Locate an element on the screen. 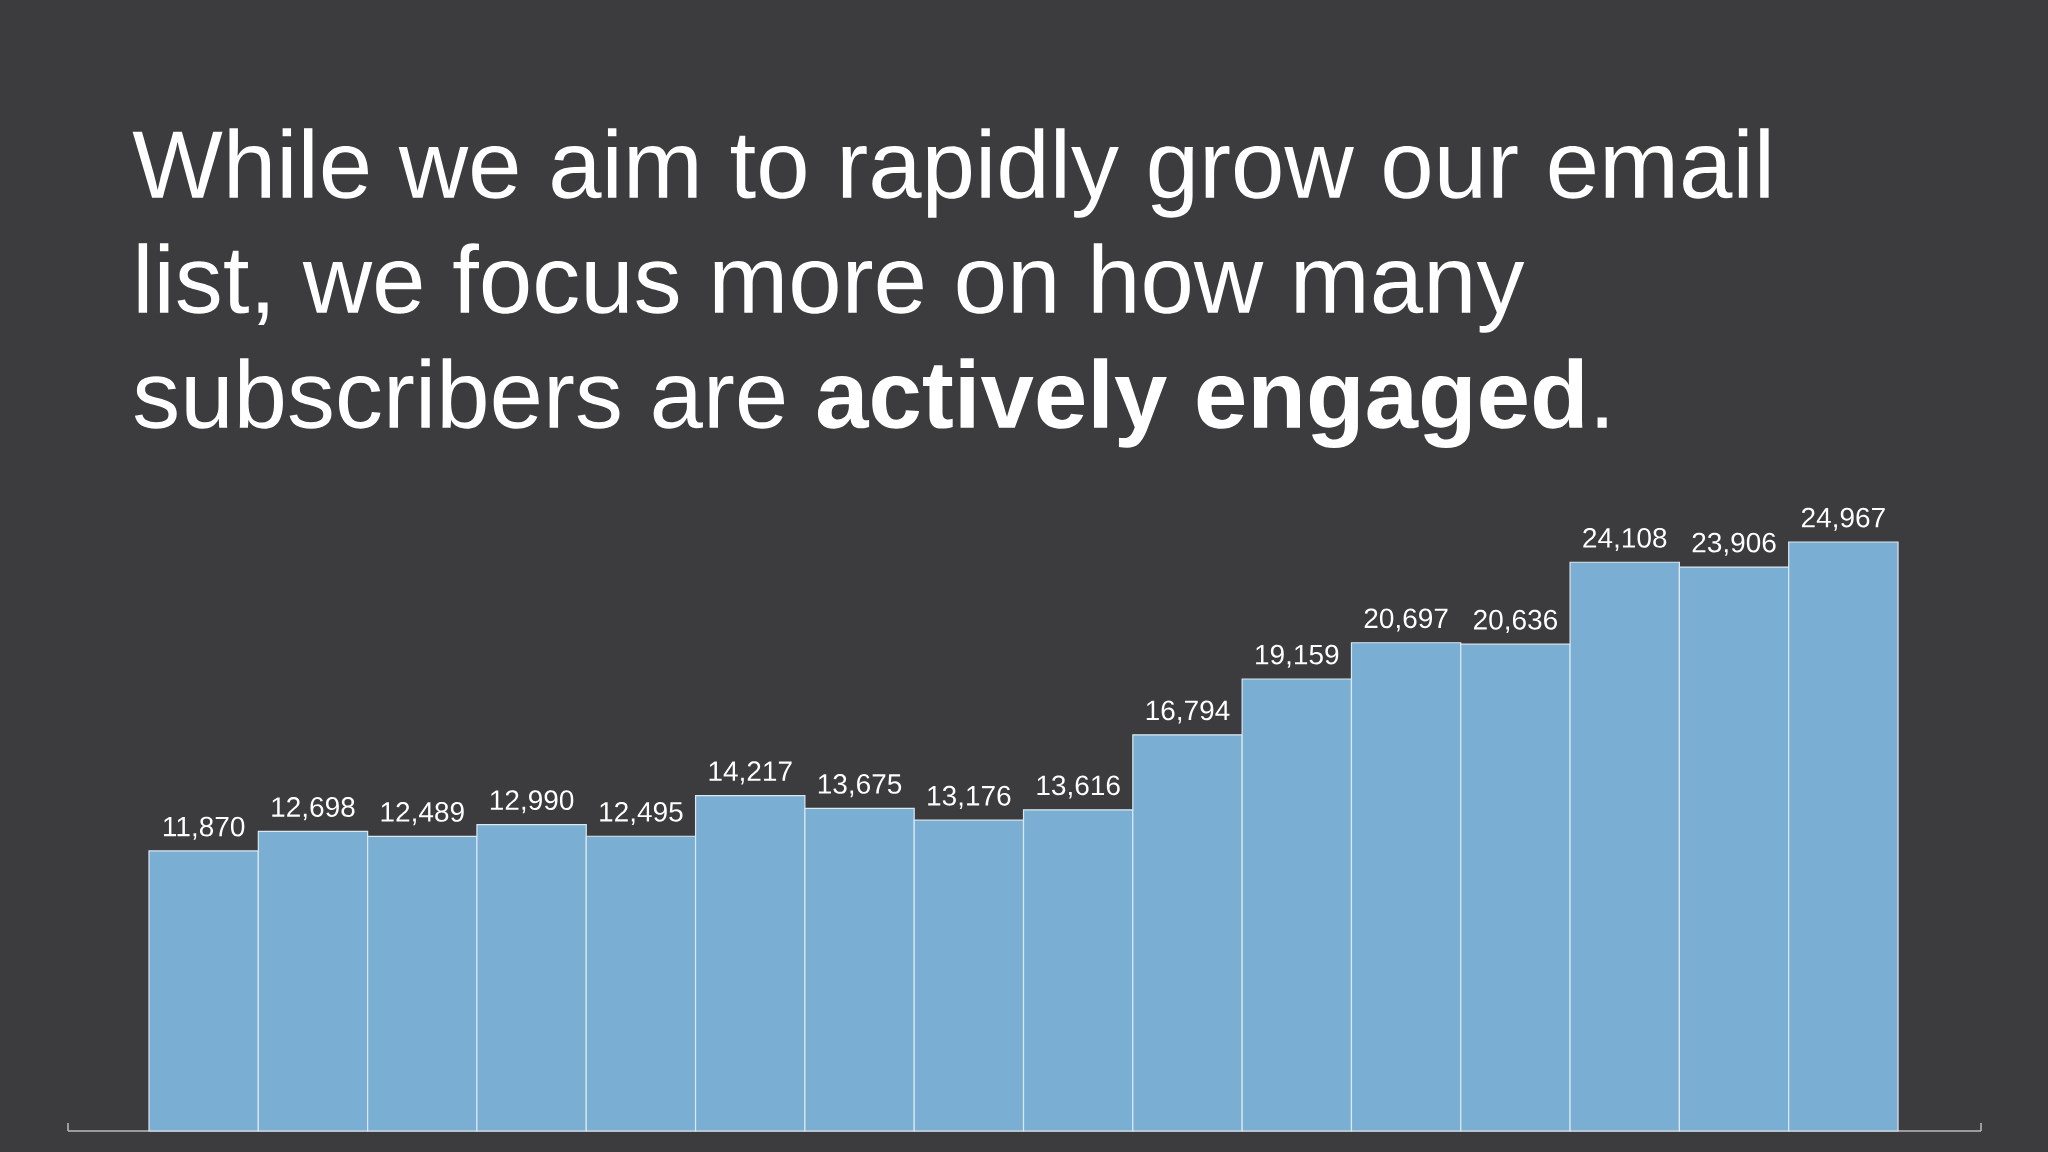  data-label: 11,870 is located at coordinates (204, 828).